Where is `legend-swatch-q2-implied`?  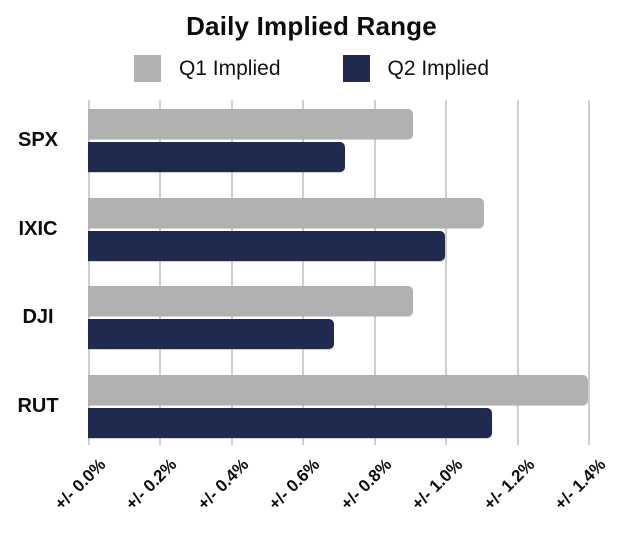
legend-swatch-q2-implied is located at coordinates (356, 68).